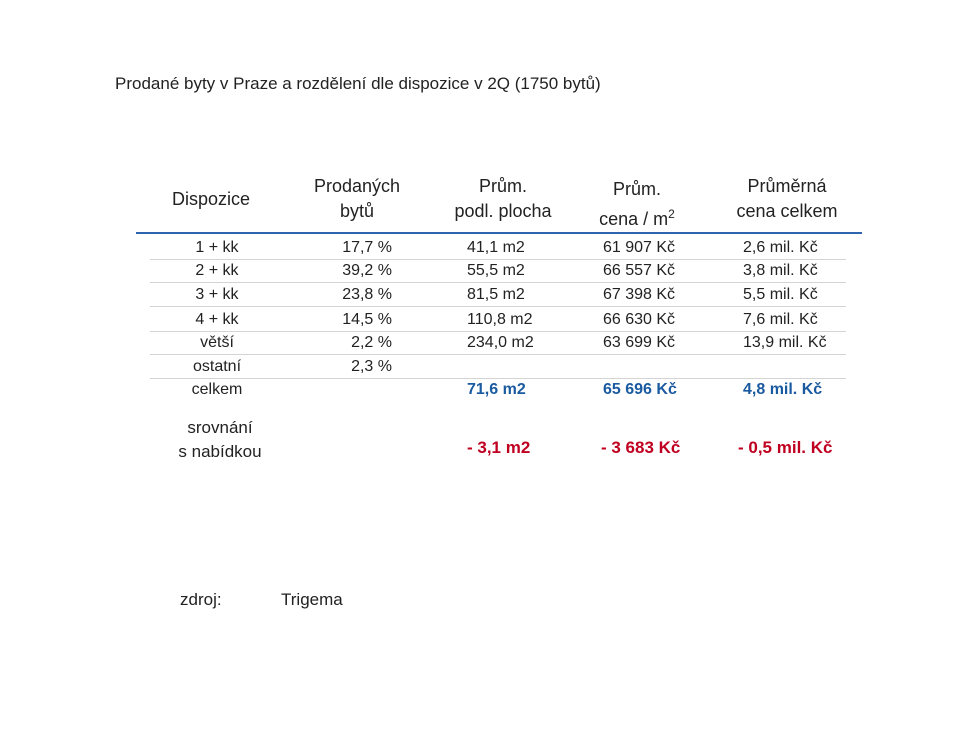 This screenshot has width=976, height=732. I want to click on source-label: zdroj:, so click(201, 599).